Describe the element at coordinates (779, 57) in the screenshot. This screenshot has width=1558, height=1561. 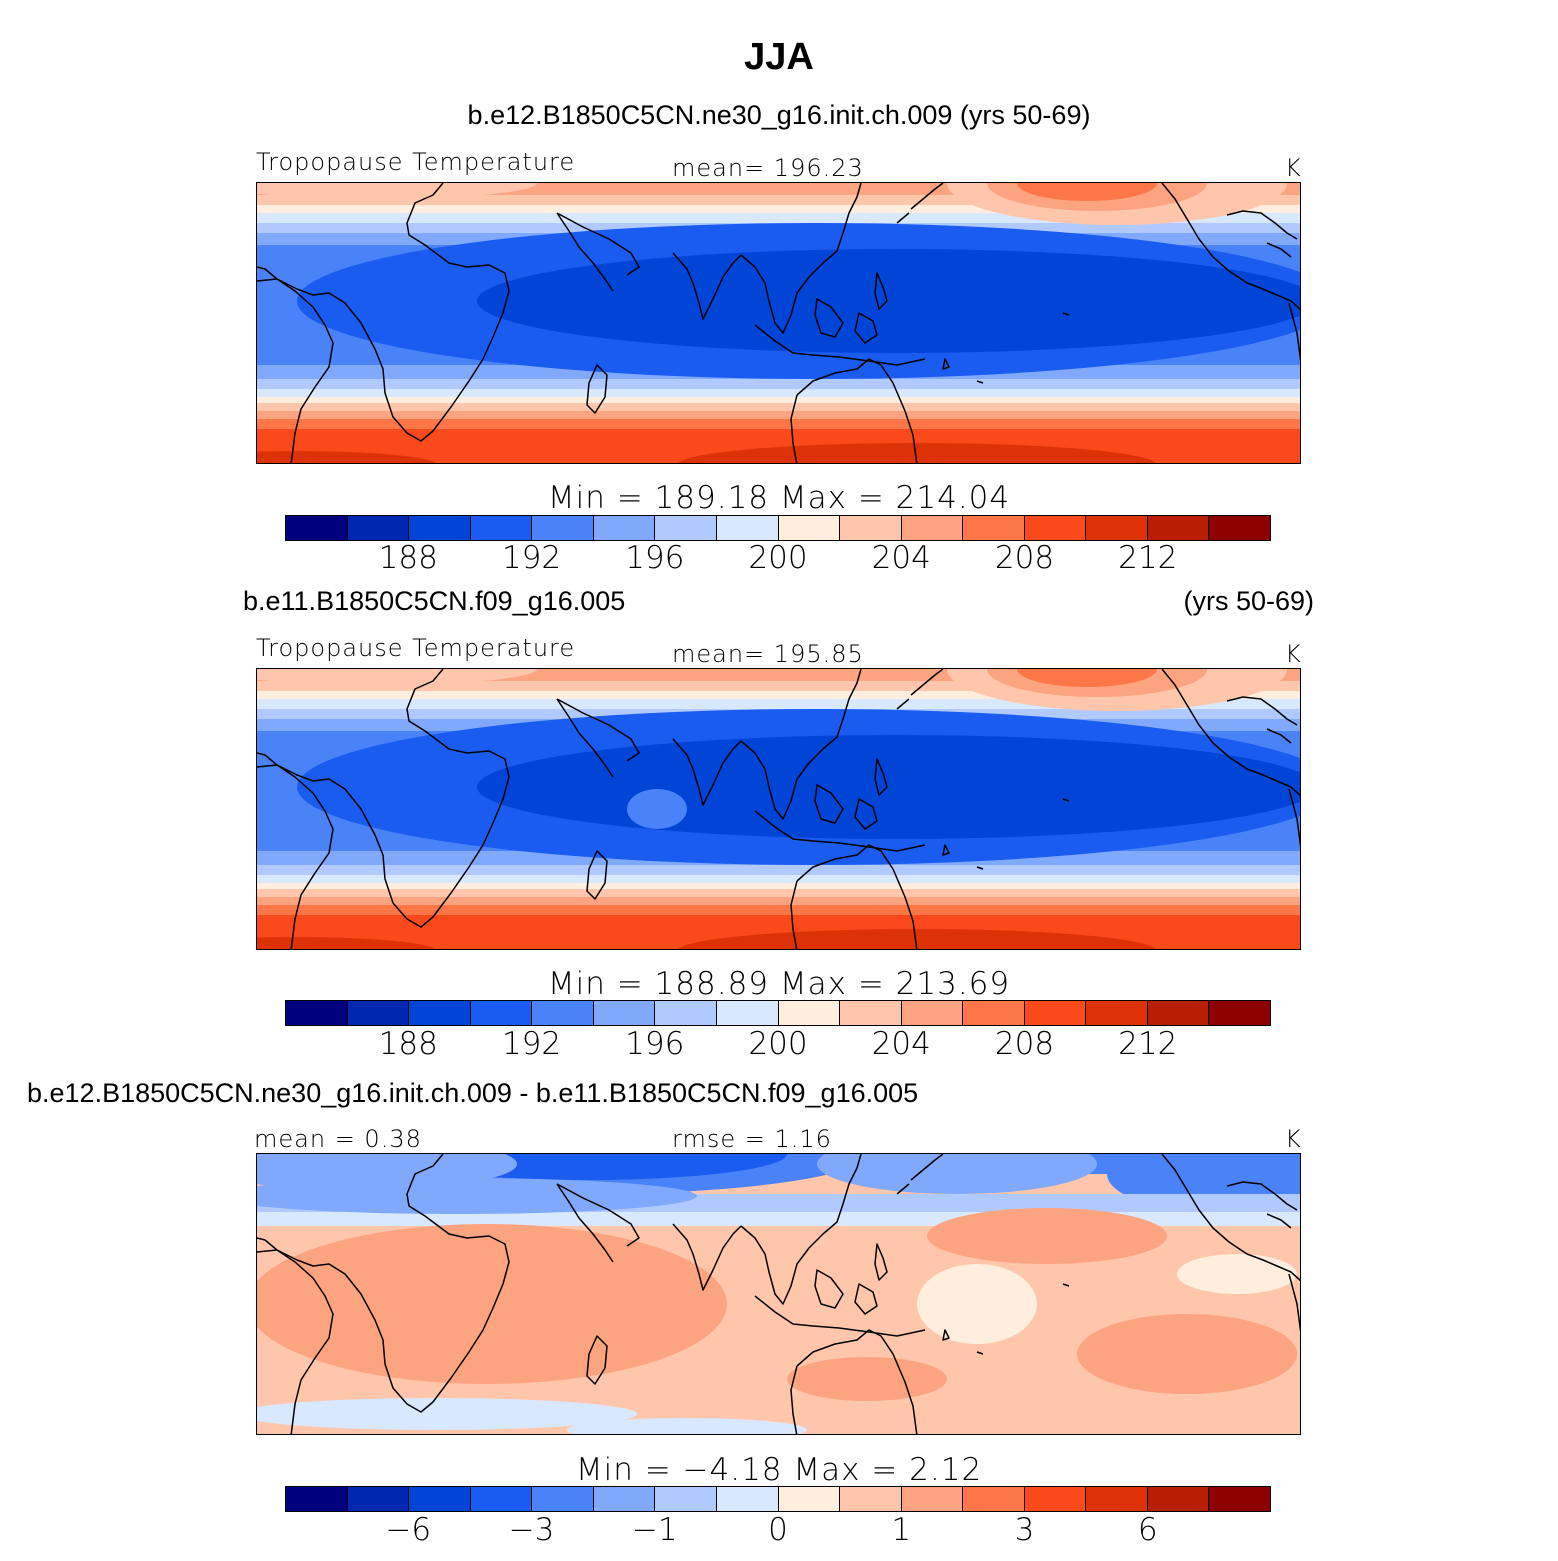
I see `page-title: JJA` at that location.